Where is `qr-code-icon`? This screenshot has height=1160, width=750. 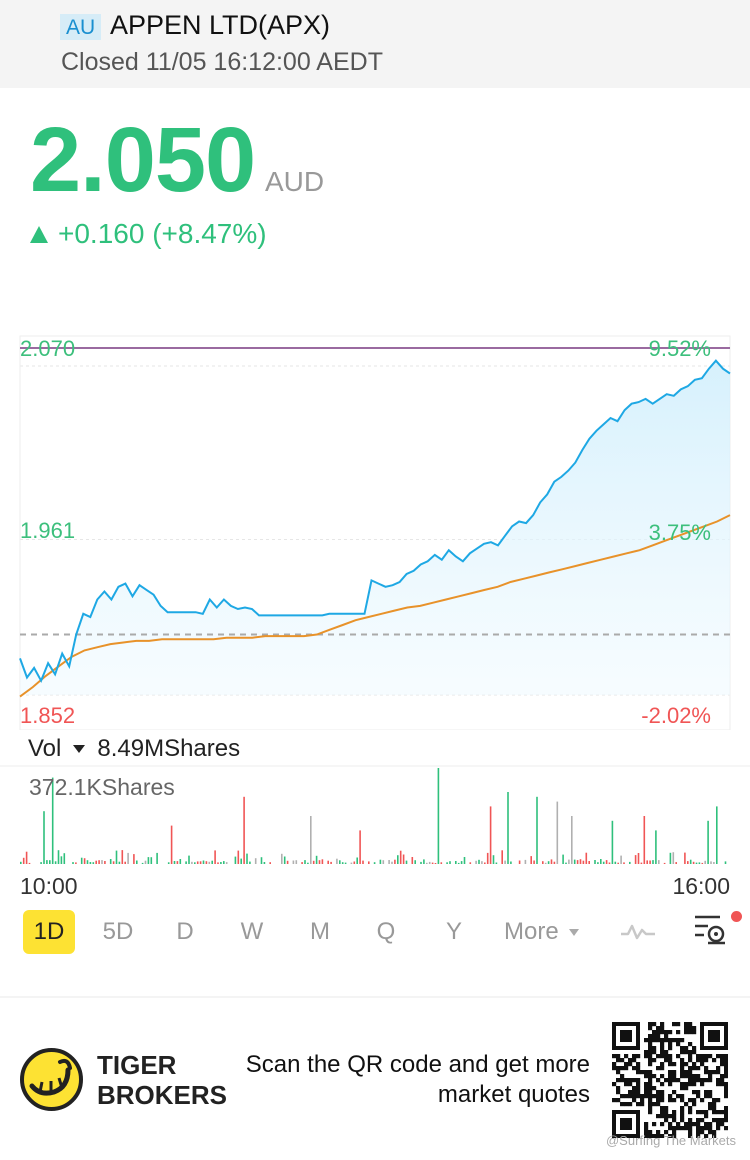 qr-code-icon is located at coordinates (670, 1080).